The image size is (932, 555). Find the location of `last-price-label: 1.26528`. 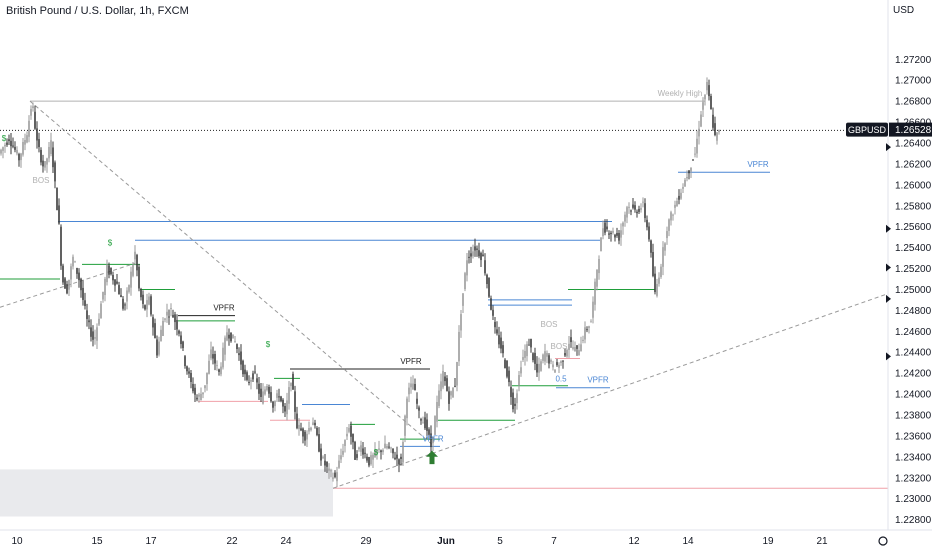

last-price-label: 1.26528 is located at coordinates (913, 130).